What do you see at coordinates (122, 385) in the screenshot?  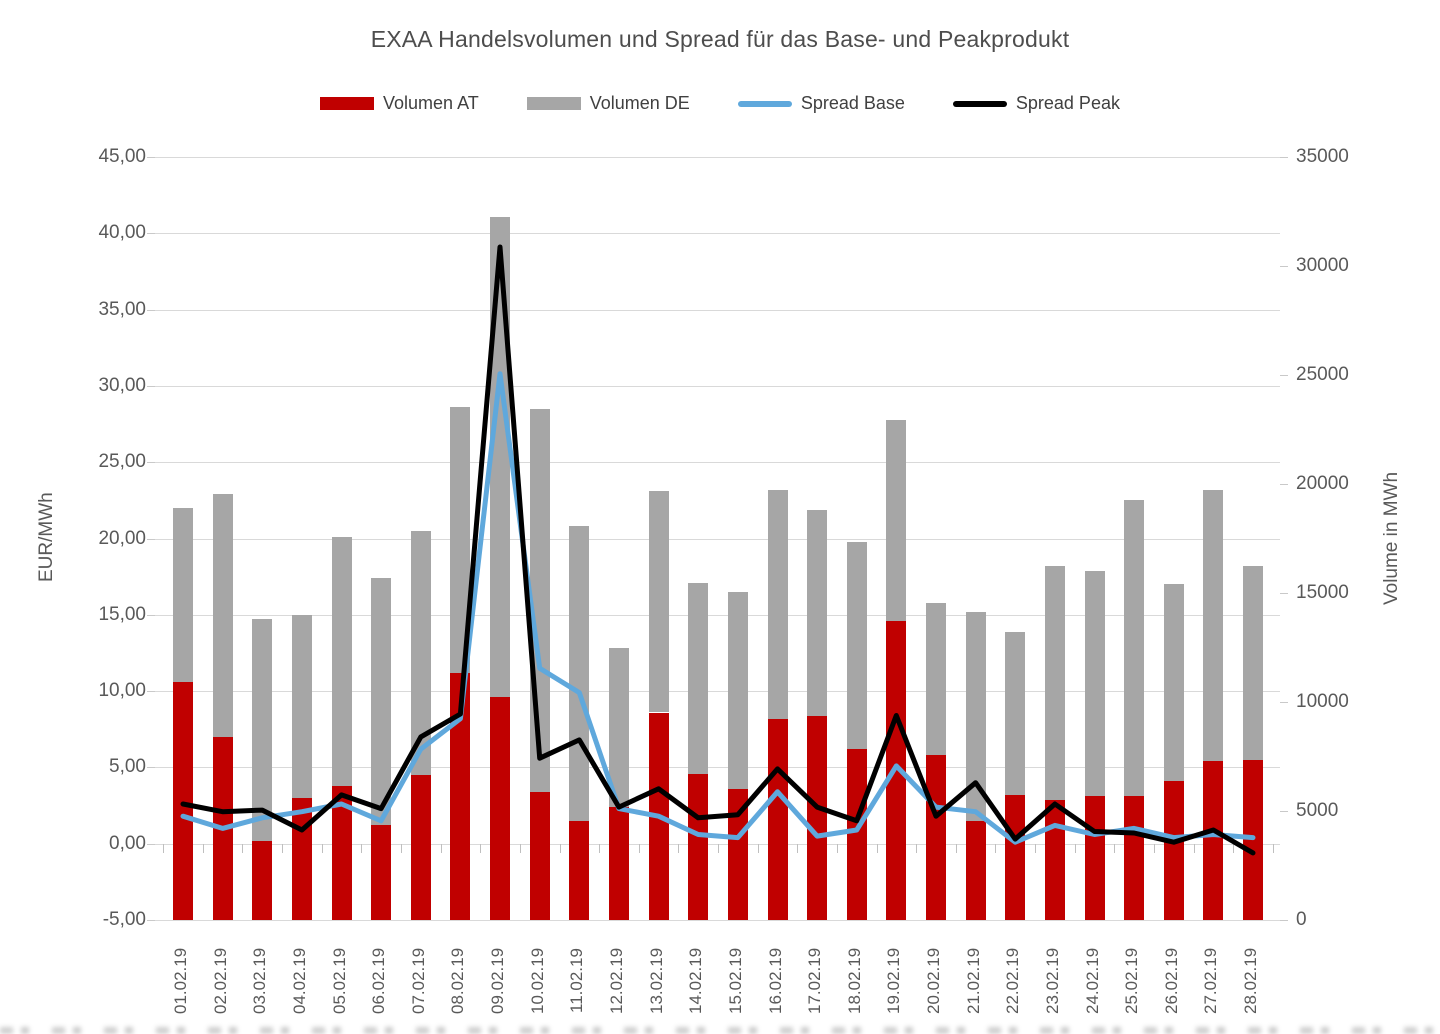 I see `y-axis-label-left: 30,00` at bounding box center [122, 385].